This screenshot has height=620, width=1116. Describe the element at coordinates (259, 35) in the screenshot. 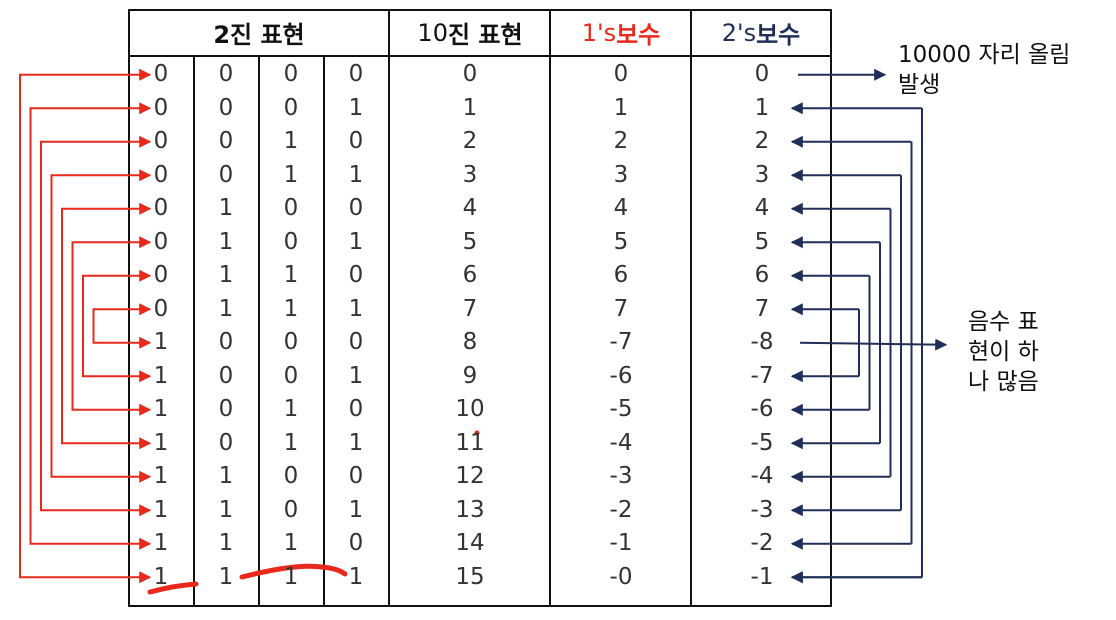

I see `header-binary-label: 2진 표현` at that location.